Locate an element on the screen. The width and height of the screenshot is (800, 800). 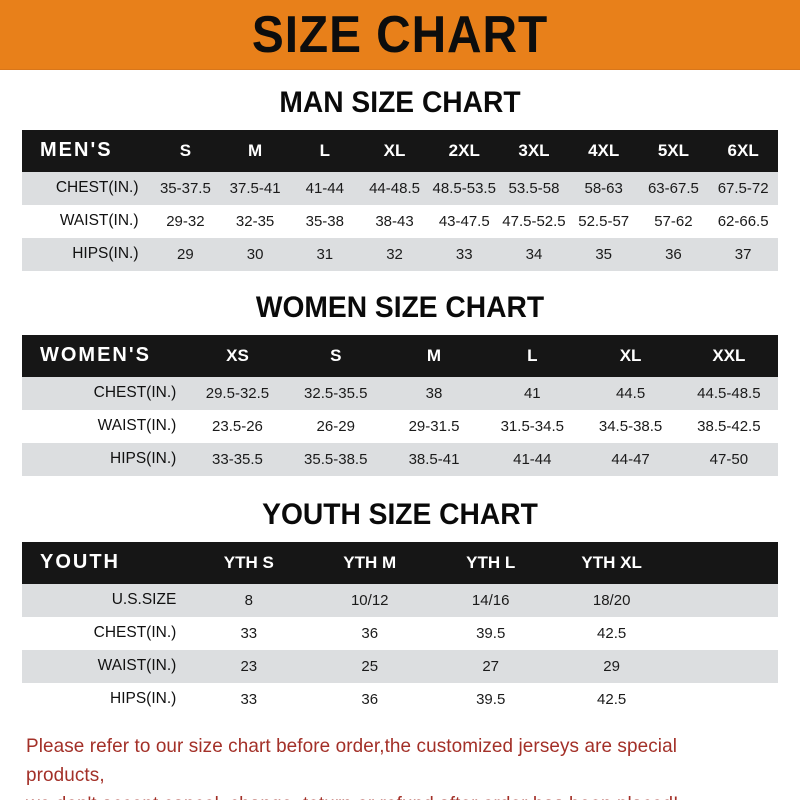
women-col-0: XS is located at coordinates (237, 355).